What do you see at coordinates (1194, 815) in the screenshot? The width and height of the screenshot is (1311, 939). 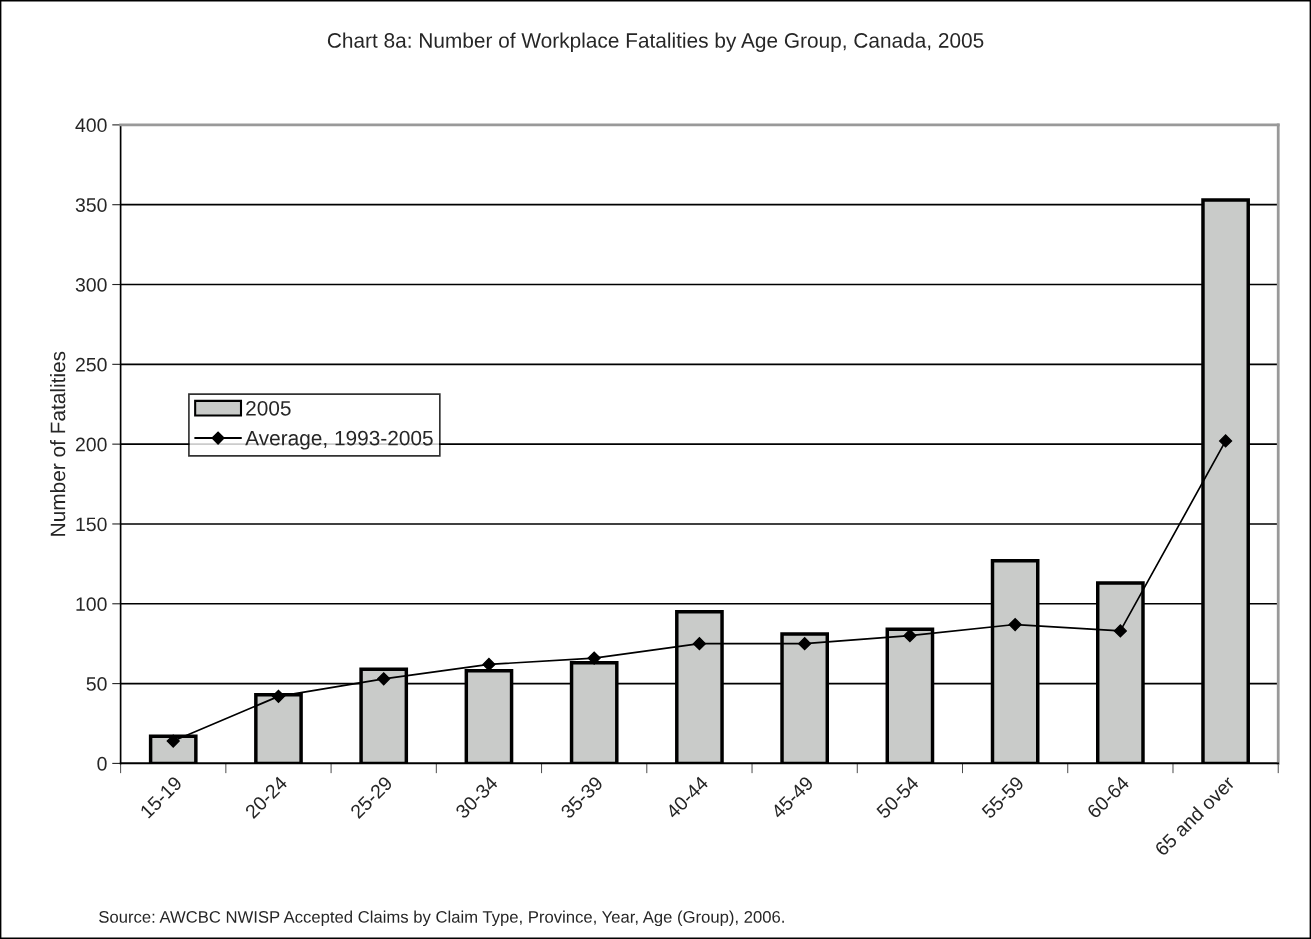 I see `x-tick-label: 65 and over` at bounding box center [1194, 815].